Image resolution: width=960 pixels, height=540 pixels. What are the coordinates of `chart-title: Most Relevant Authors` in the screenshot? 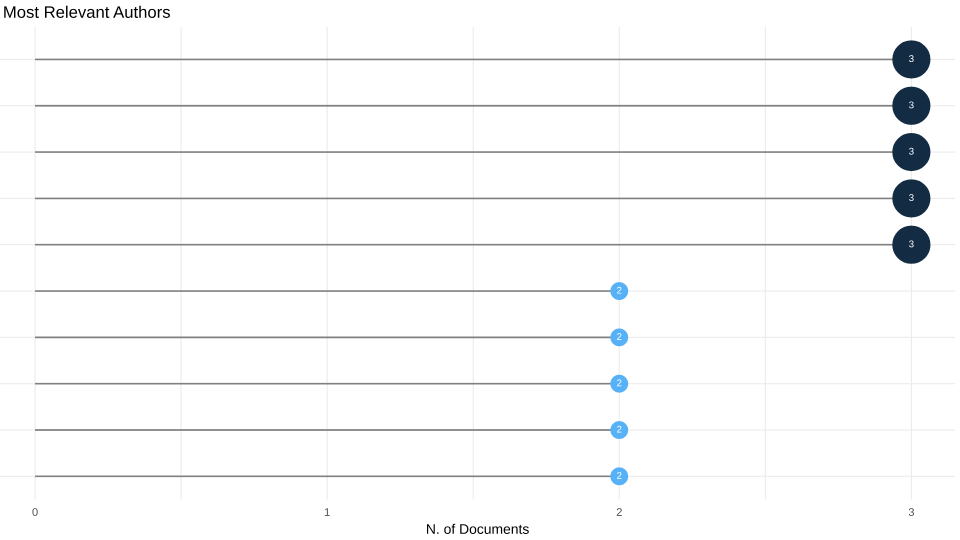 It's located at (87, 12).